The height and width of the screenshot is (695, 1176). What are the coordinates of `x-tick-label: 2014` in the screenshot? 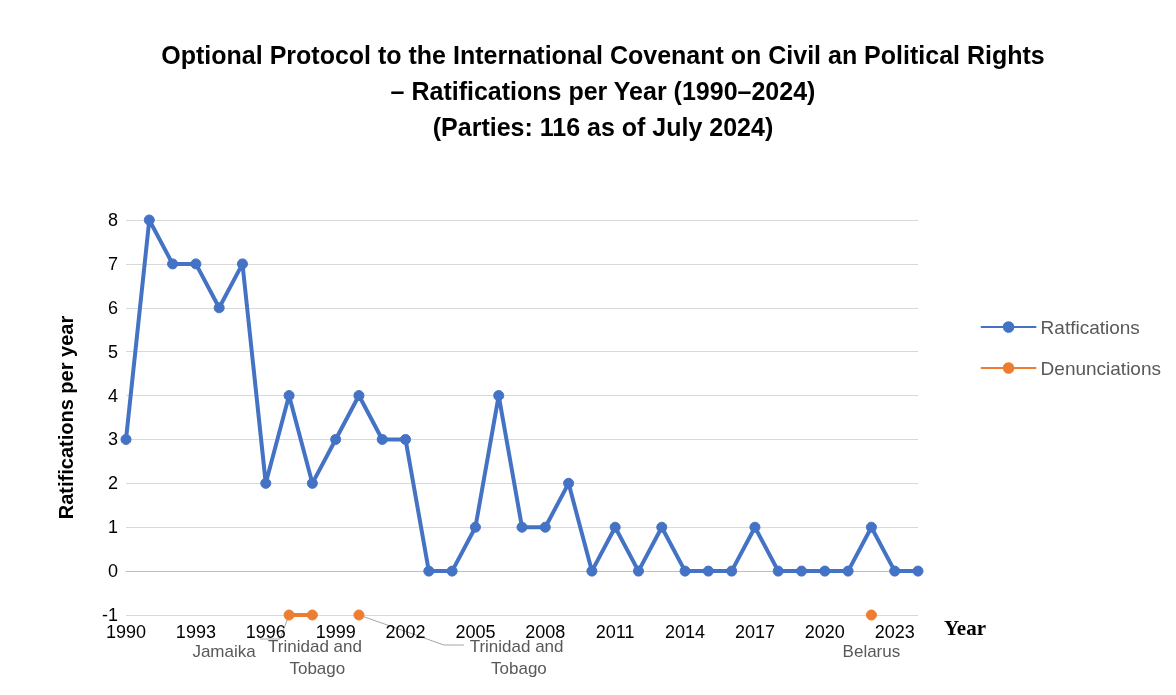 It's located at (685, 632).